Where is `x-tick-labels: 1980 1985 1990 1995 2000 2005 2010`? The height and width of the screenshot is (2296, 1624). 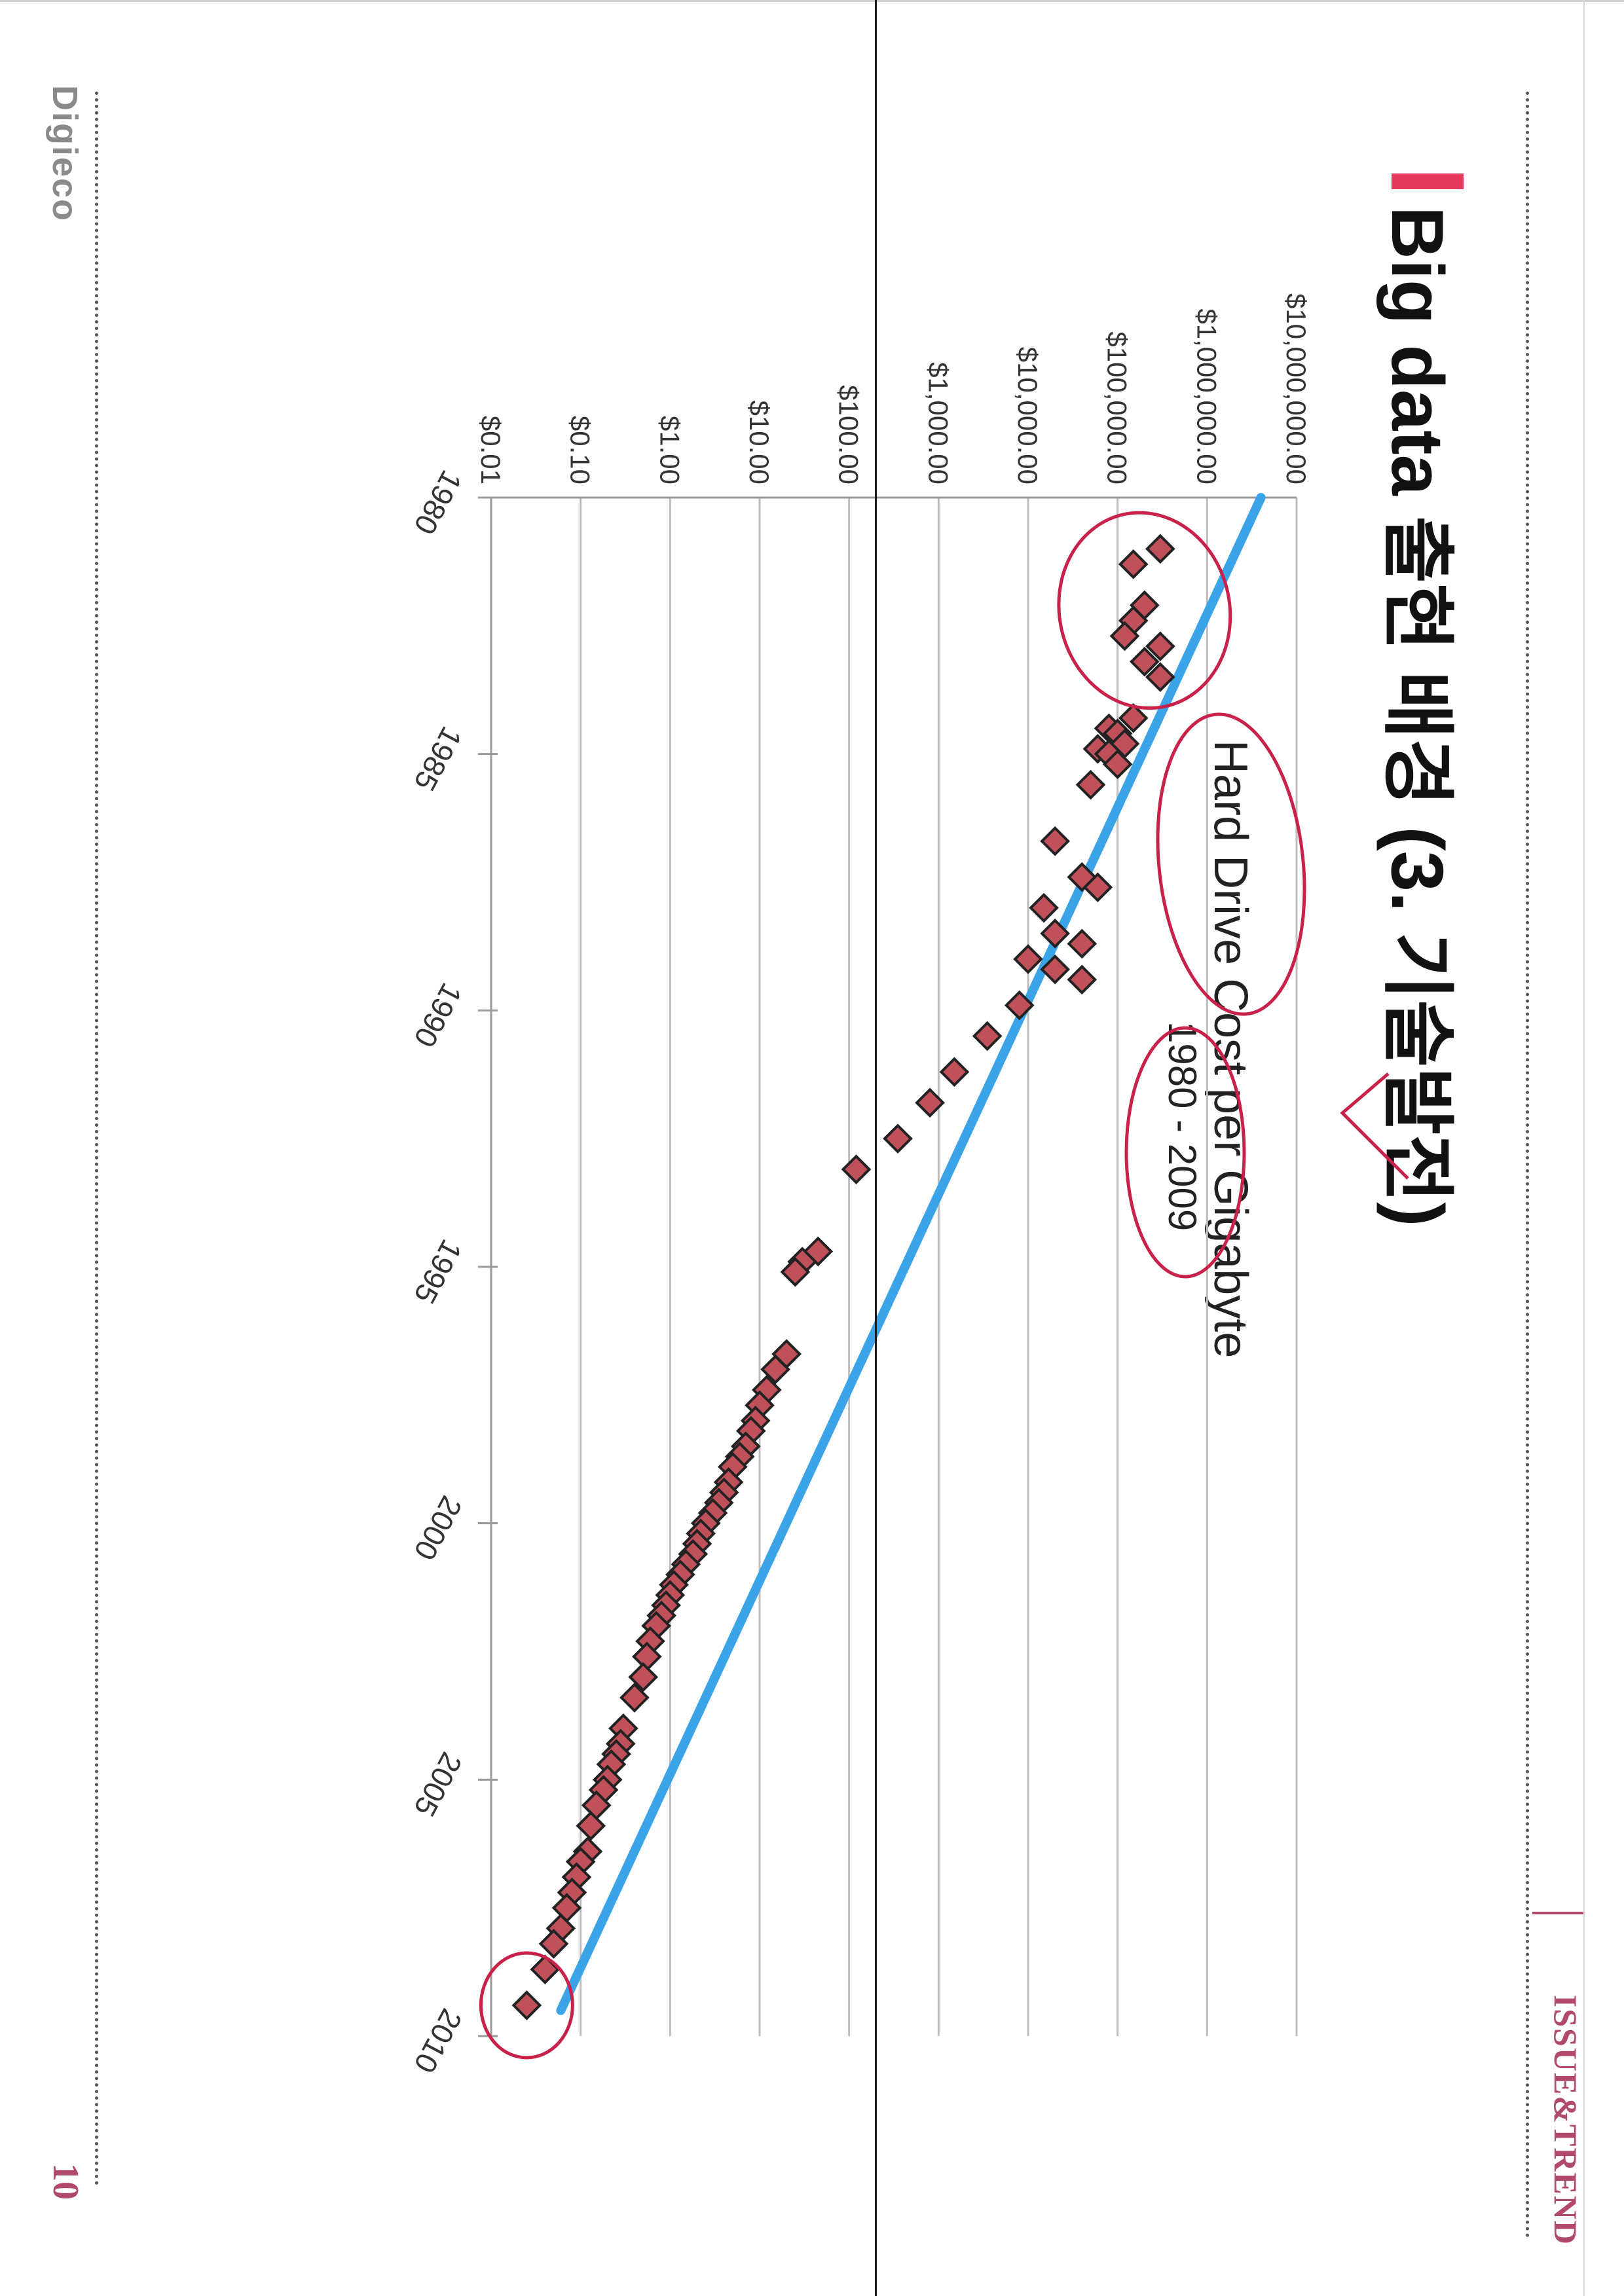 x-tick-labels: 1980 1985 1990 1995 2000 2005 2010 is located at coordinates (438, 1272).